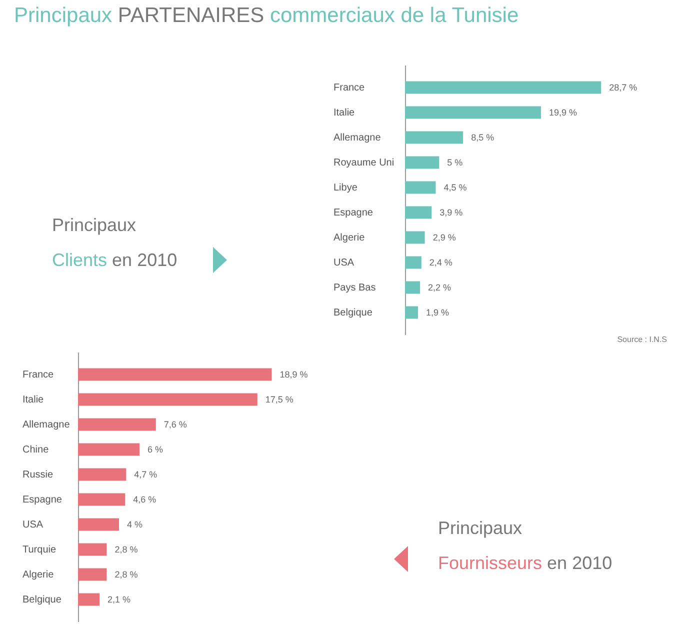 The width and height of the screenshot is (681, 631). I want to click on data-label: 8,5 %, so click(482, 137).